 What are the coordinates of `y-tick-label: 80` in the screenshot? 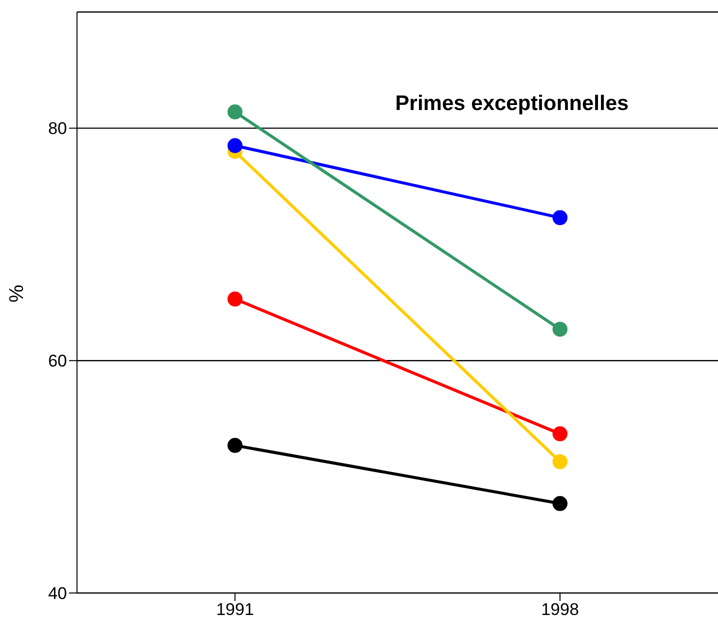 It's located at (57, 128).